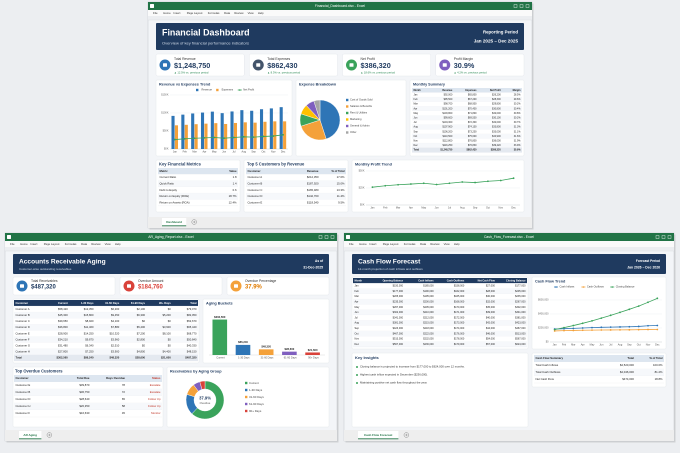  I want to click on body-cell: Current Ratio, so click(168, 177).